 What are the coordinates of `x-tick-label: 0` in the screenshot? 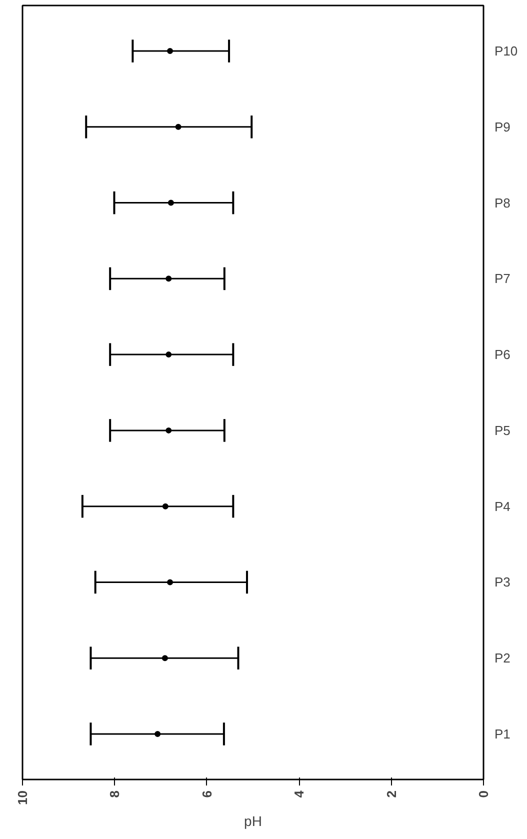 It's located at (483, 794).